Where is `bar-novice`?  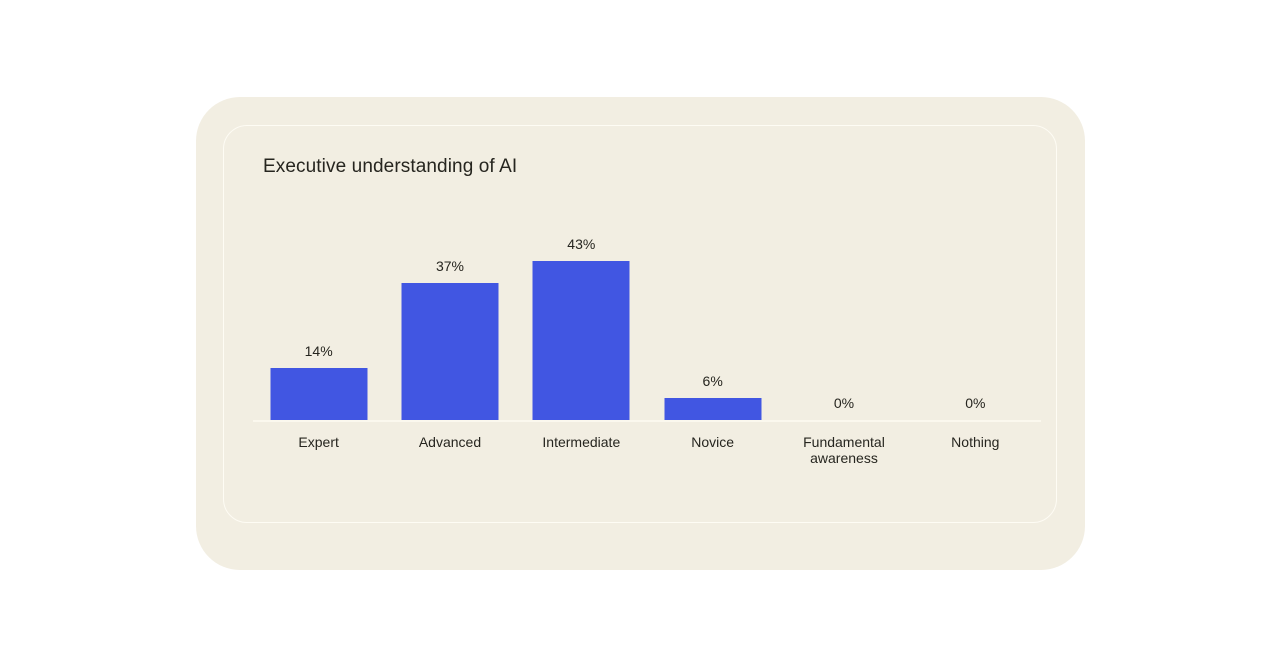 bar-novice is located at coordinates (713, 408).